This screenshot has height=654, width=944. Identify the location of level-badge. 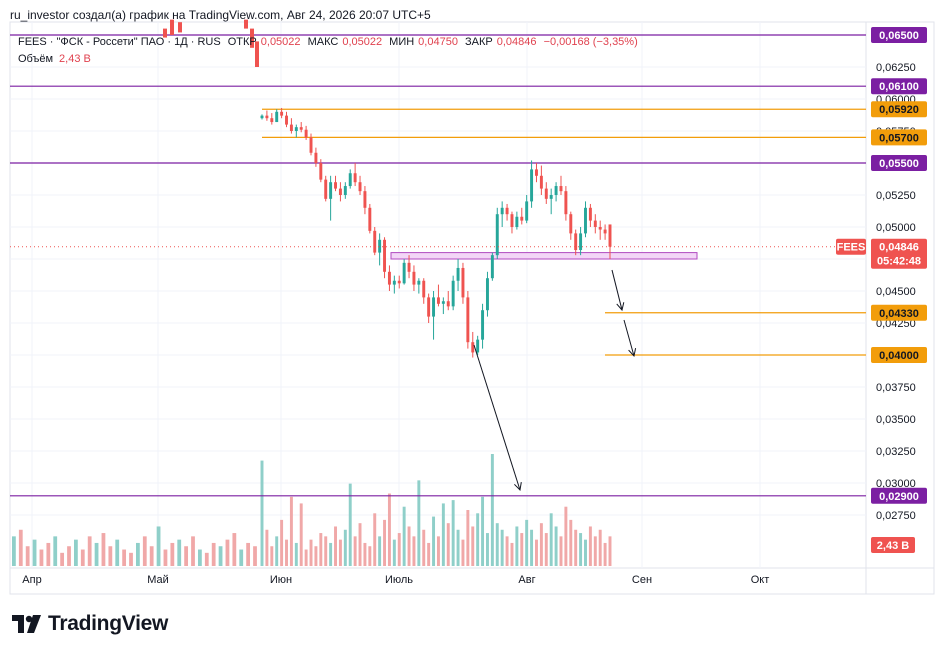
(899, 109).